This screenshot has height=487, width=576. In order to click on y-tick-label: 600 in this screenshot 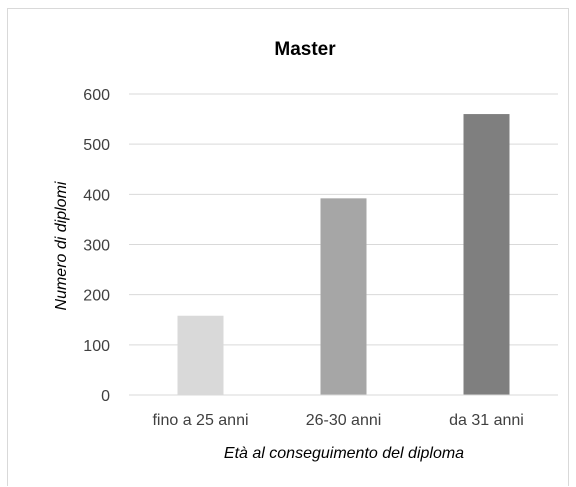, I will do `click(96, 95)`.